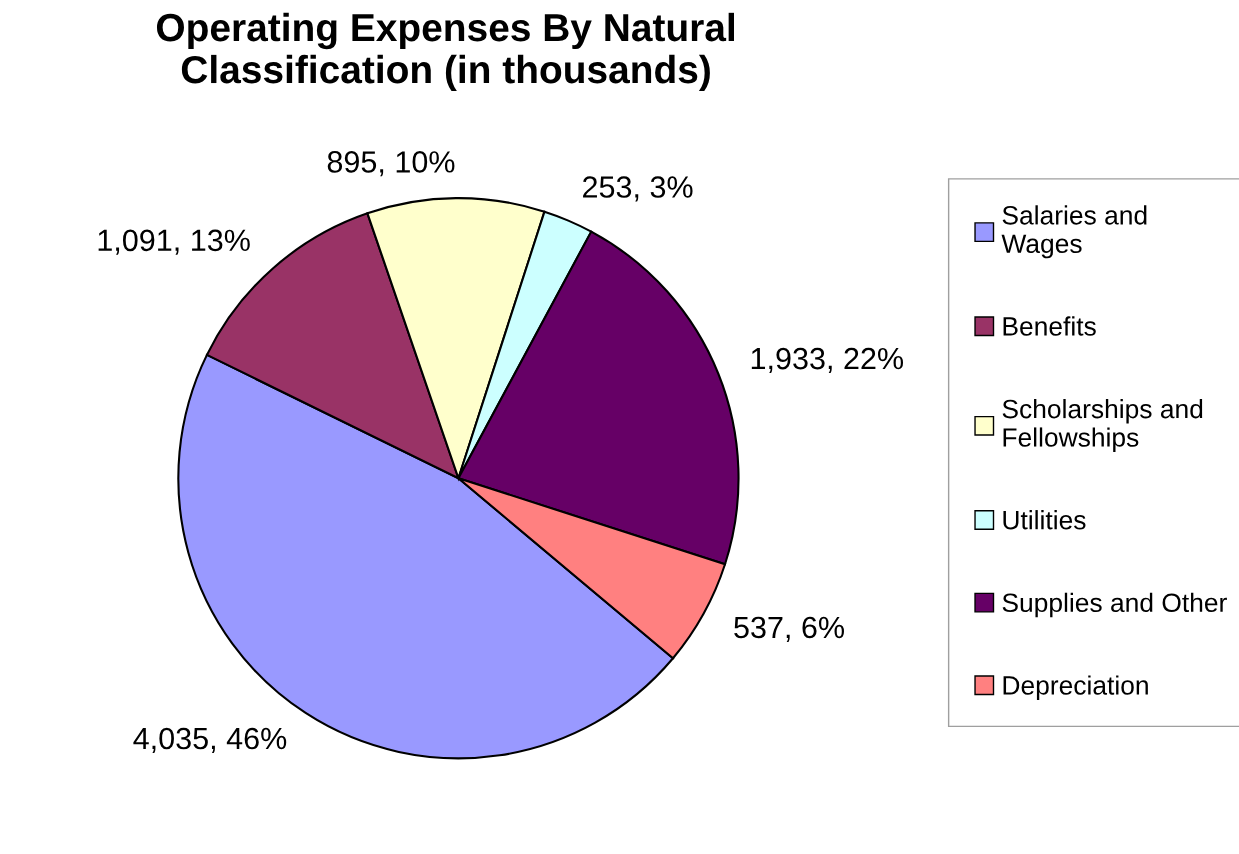 This screenshot has height=854, width=1239. Describe the element at coordinates (827, 360) in the screenshot. I see `data-label: 1,933, 22%` at that location.